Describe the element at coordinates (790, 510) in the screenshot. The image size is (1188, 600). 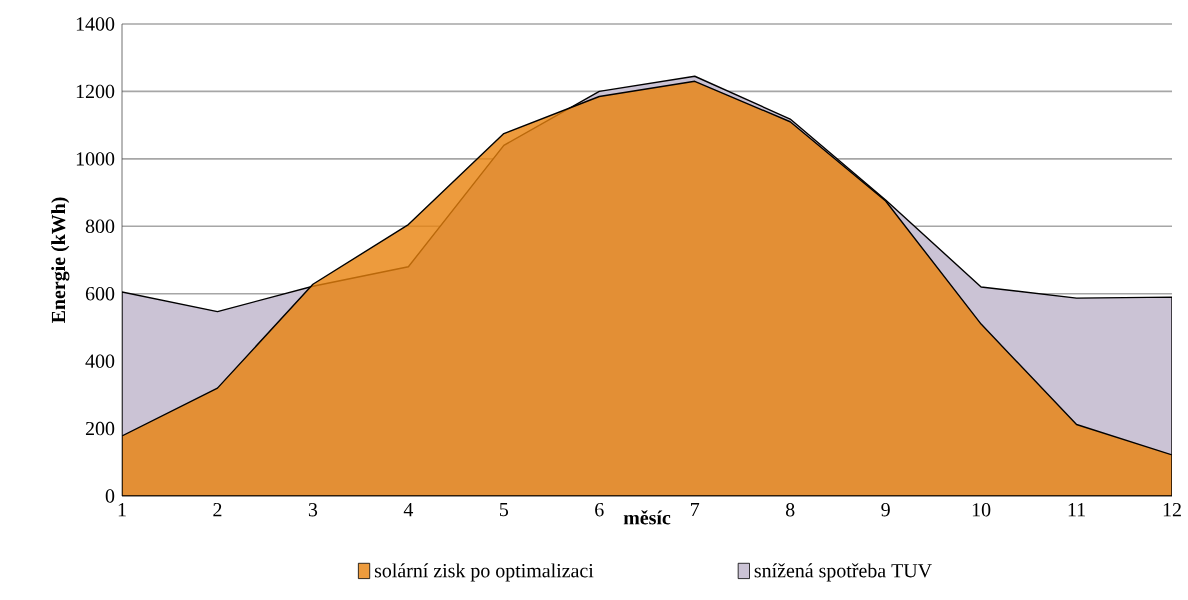
I see `x-tick-label: 8` at that location.